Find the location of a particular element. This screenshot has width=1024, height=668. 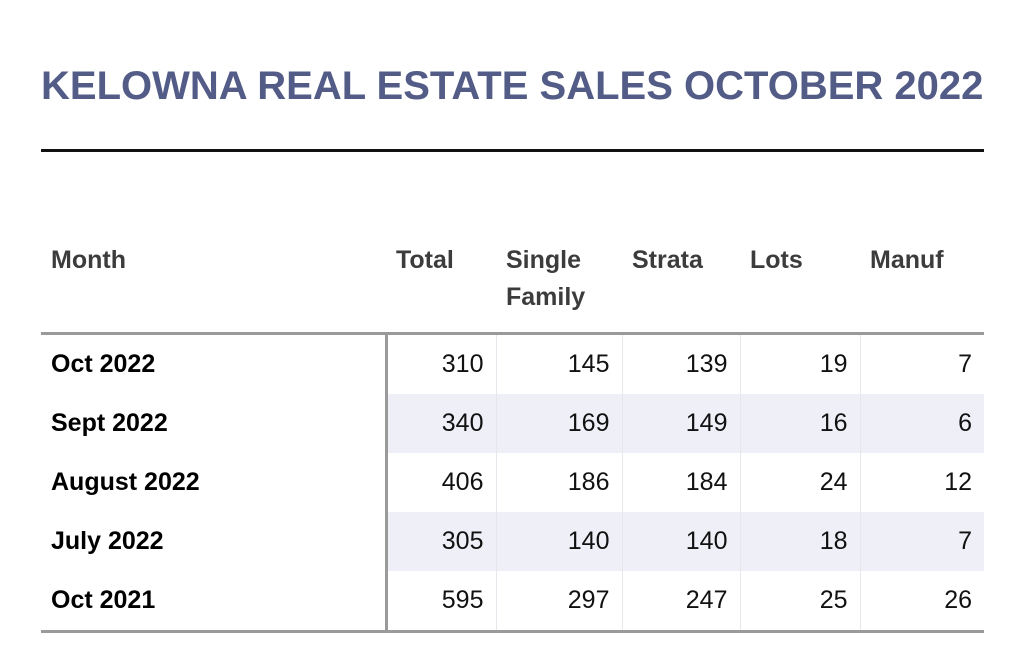

cell-single-family: 169 is located at coordinates (559, 423).